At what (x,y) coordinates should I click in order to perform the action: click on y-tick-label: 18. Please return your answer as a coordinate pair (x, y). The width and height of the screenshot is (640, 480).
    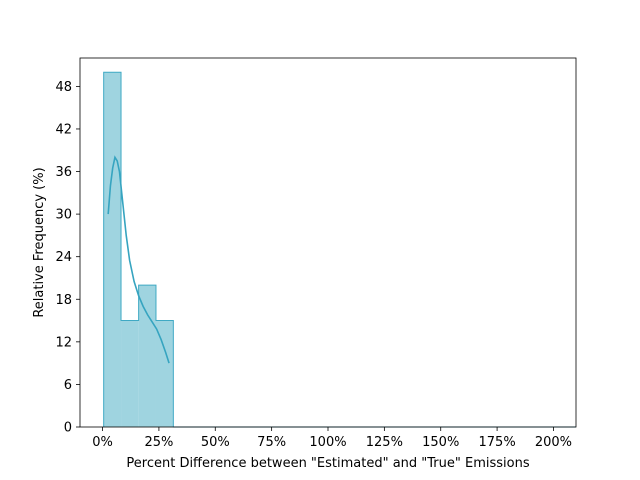
    Looking at the image, I should click on (63, 300).